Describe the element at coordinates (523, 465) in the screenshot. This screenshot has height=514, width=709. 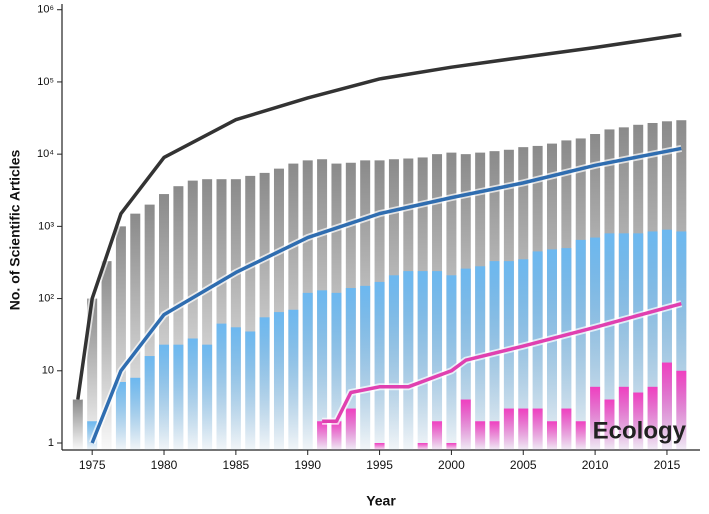
I see `x-tick-label: 2005` at that location.